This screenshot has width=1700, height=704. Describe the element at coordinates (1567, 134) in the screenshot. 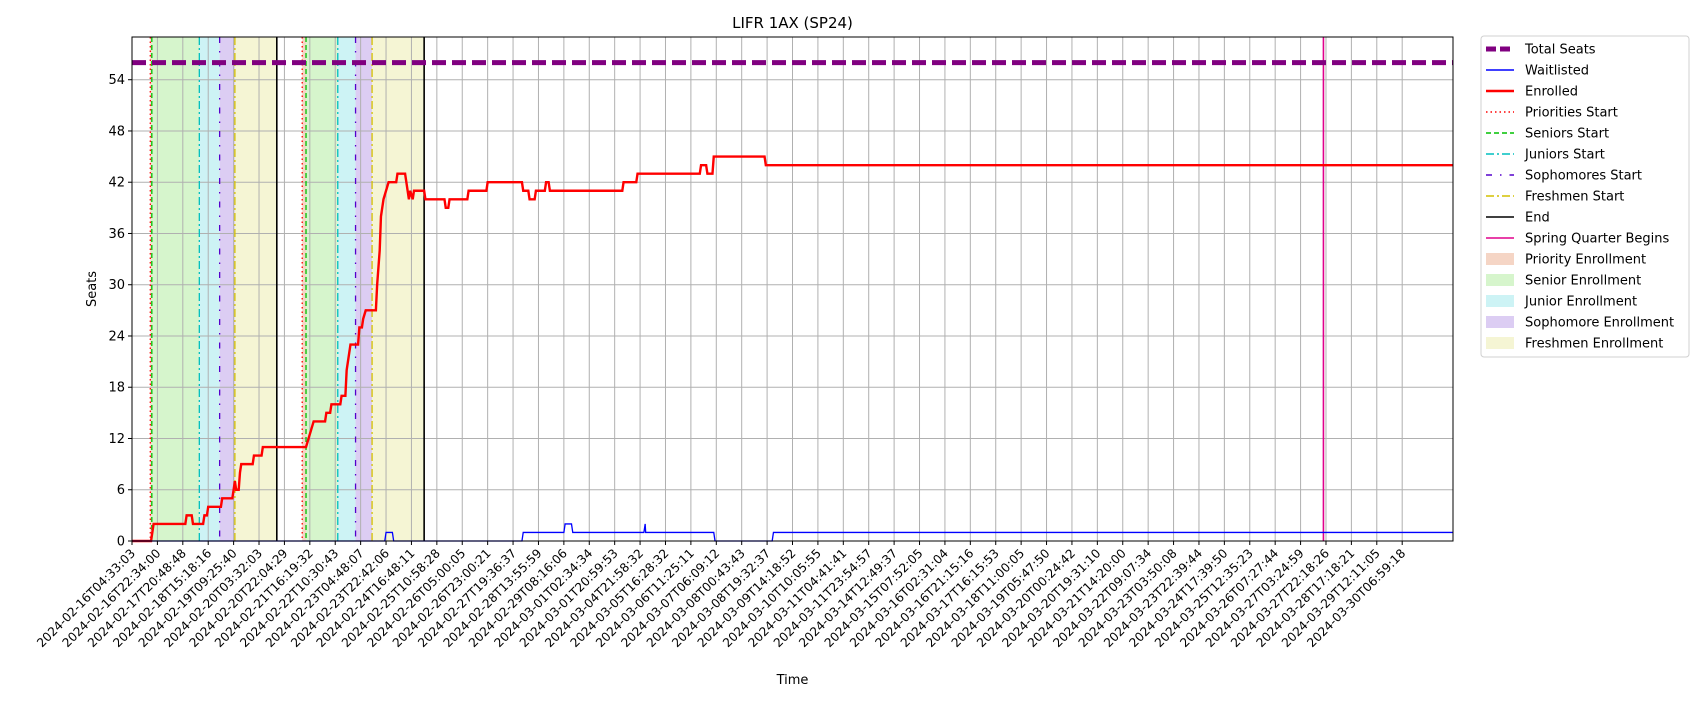

I see `legend-label: Seniors Start` at that location.